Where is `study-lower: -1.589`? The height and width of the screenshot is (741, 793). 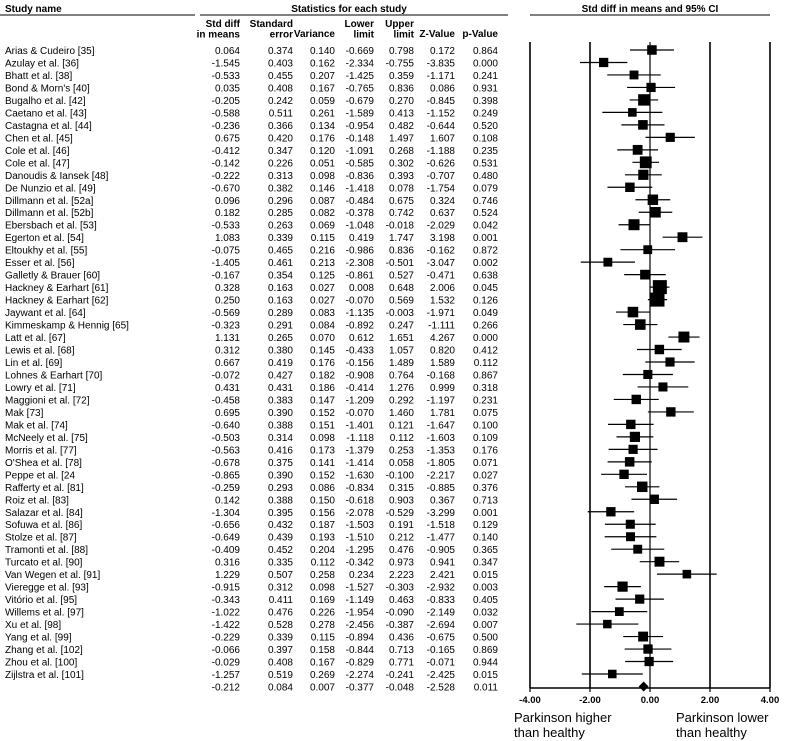 study-lower: -1.589 is located at coordinates (360, 113).